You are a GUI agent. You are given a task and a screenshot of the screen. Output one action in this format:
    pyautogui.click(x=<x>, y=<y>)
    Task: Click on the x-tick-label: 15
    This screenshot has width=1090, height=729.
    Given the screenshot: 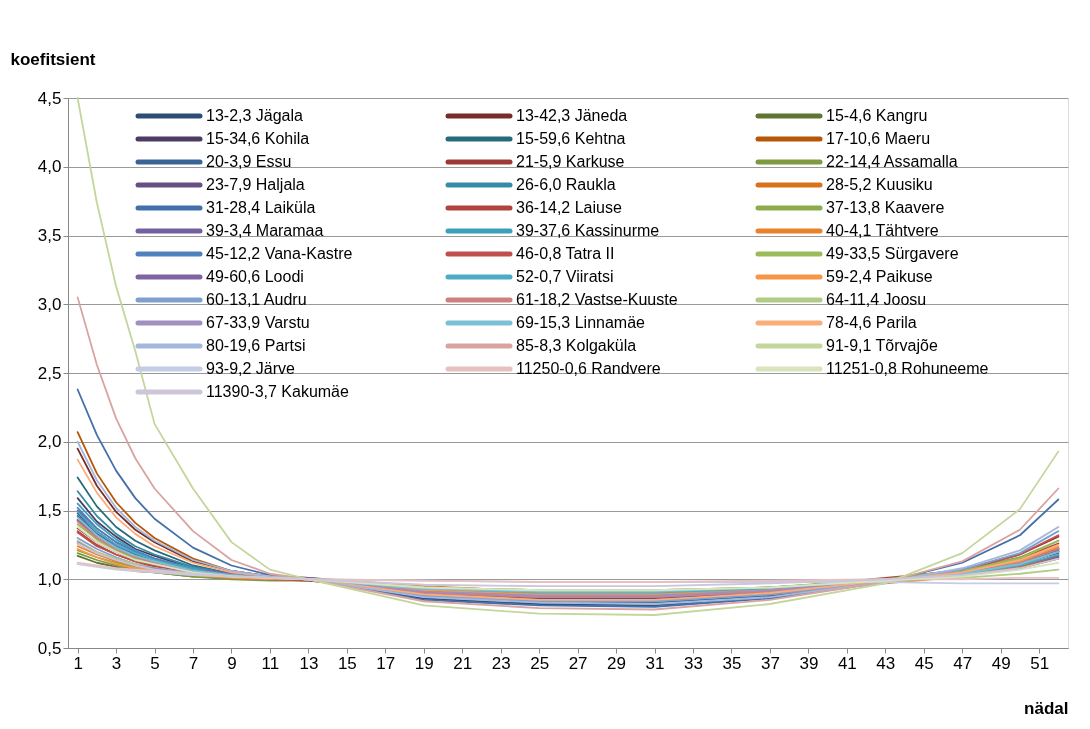 What is the action you would take?
    pyautogui.click(x=347, y=663)
    